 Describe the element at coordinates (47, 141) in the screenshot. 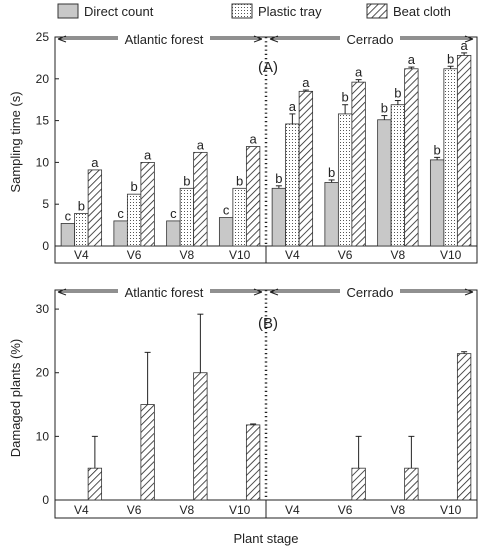

I see `panel-a-y-axis: 0 5 10 15 20 25` at that location.